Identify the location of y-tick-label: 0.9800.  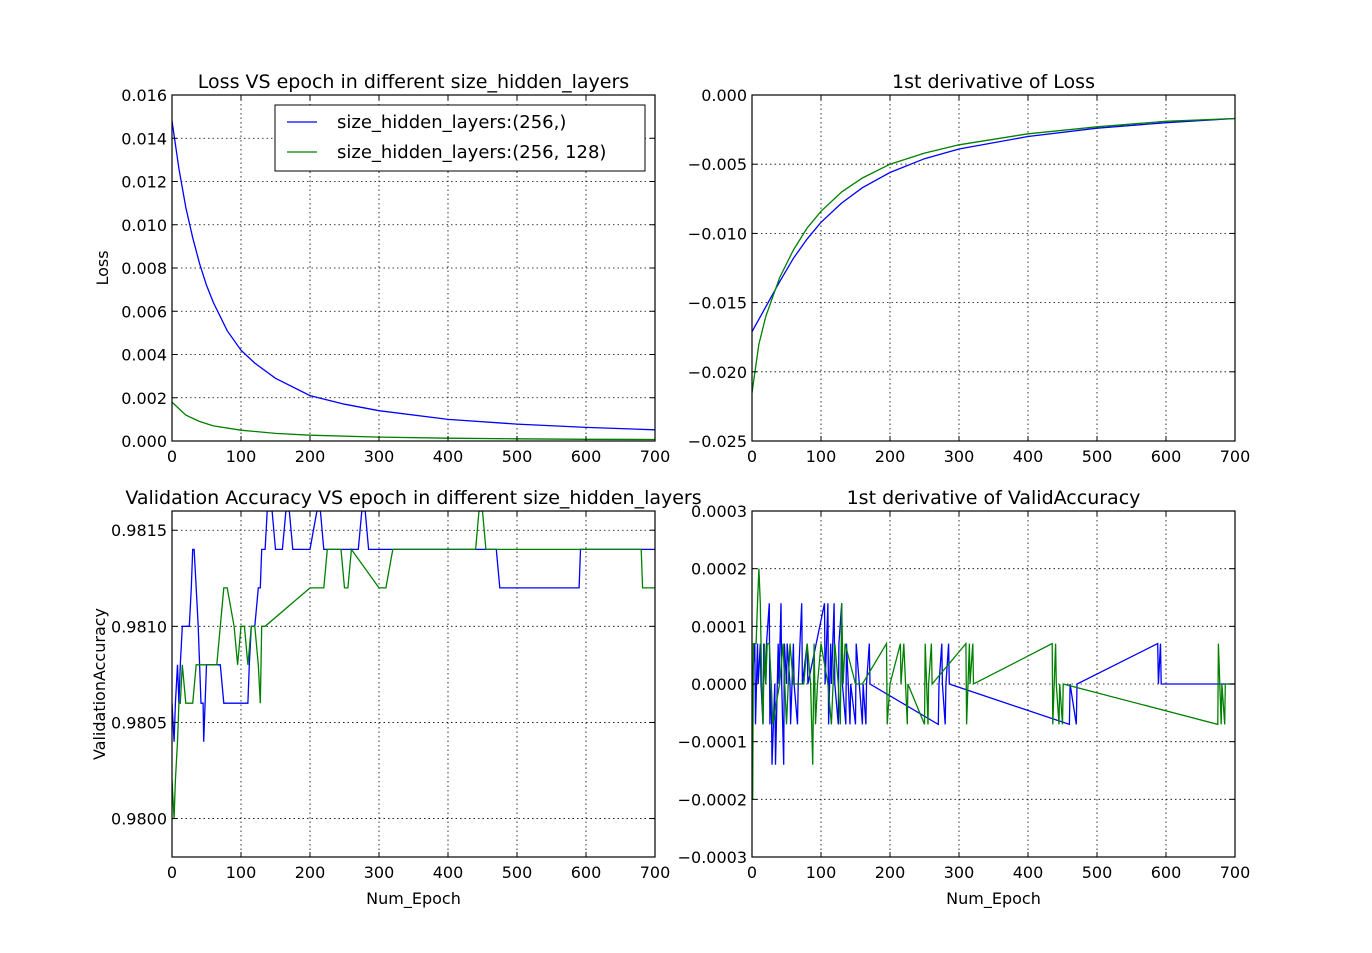
(139, 819).